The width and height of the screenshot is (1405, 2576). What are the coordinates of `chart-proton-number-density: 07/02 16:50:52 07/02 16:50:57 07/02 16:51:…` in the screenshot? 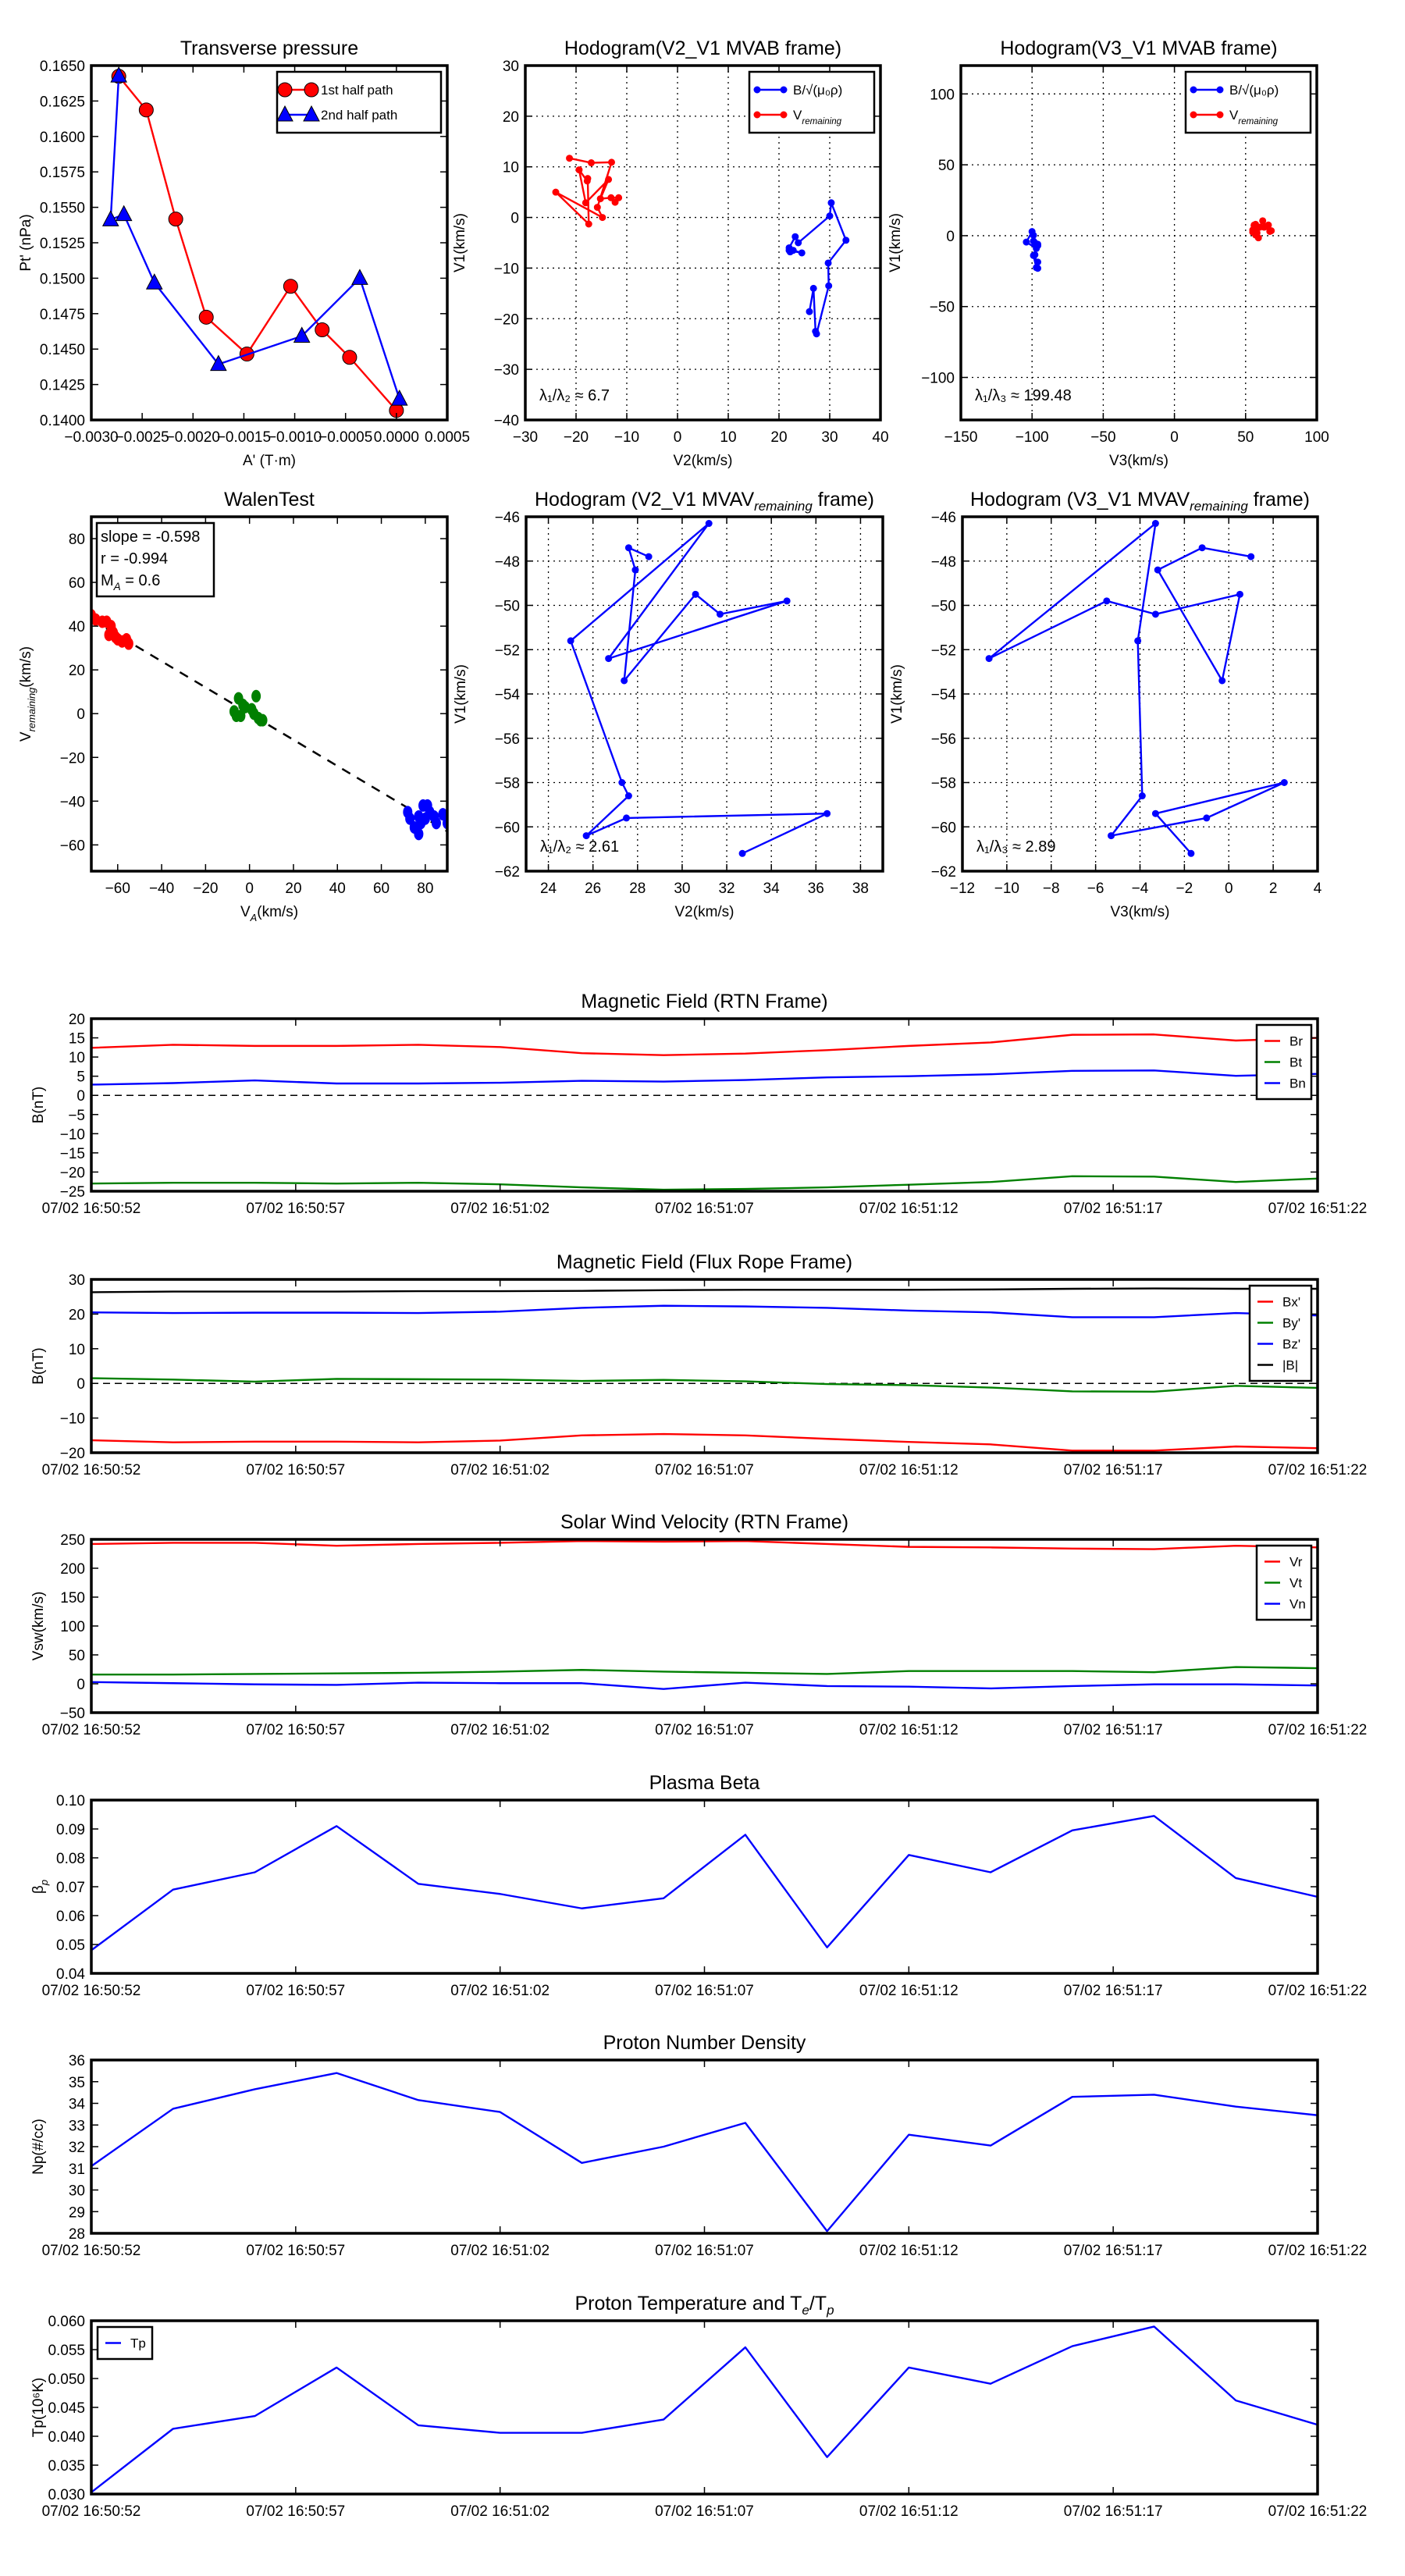 It's located at (698, 2145).